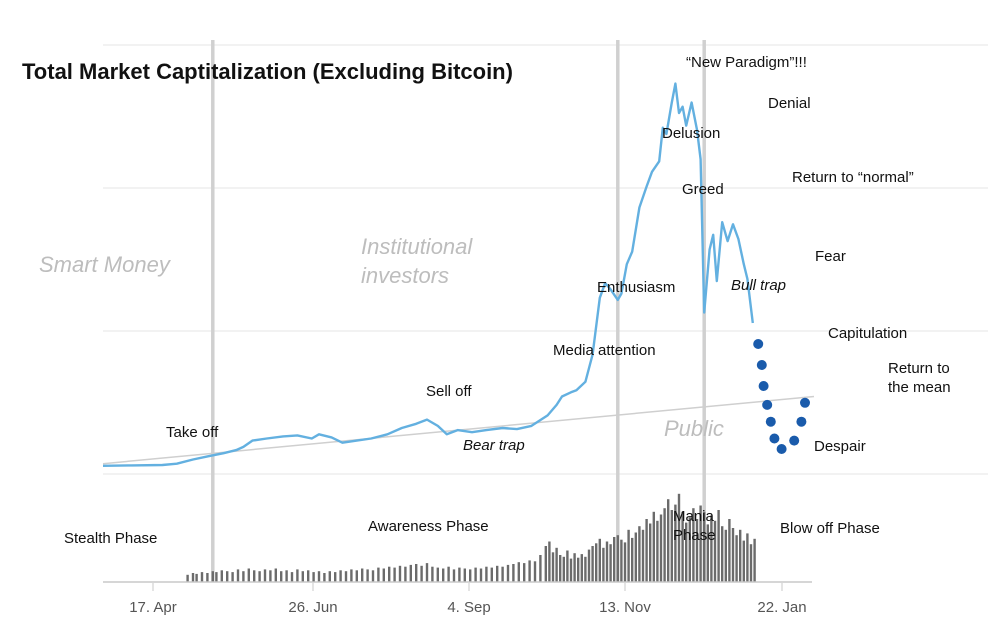 This screenshot has height=642, width=988. Describe the element at coordinates (758, 285) in the screenshot. I see `annotation-bull-trap: Bull trap` at that location.